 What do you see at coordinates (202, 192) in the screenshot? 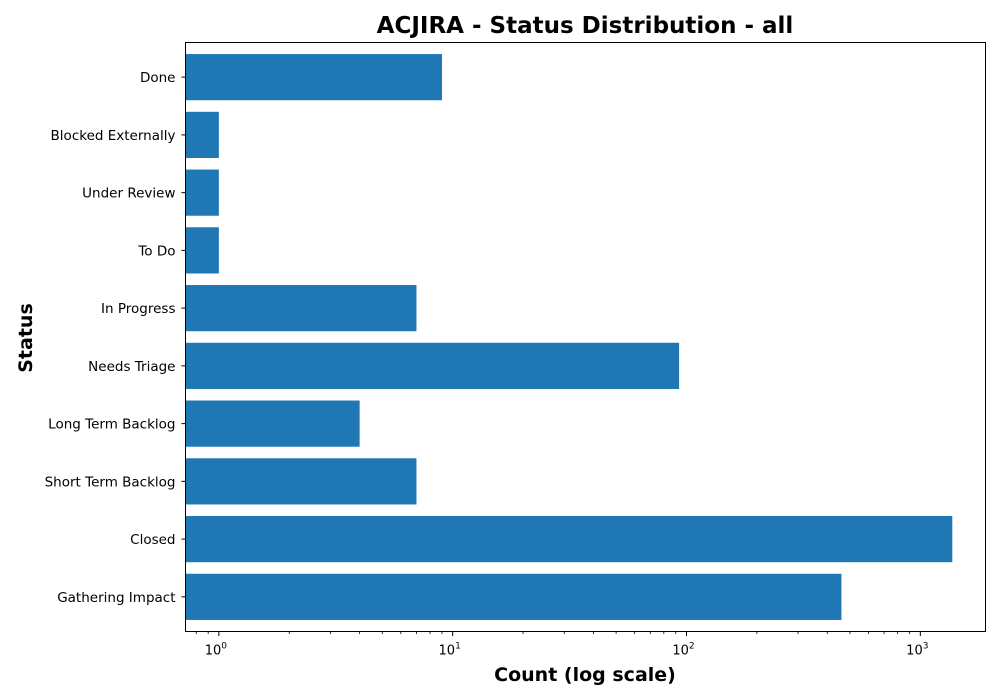
I see `bar-under-review` at bounding box center [202, 192].